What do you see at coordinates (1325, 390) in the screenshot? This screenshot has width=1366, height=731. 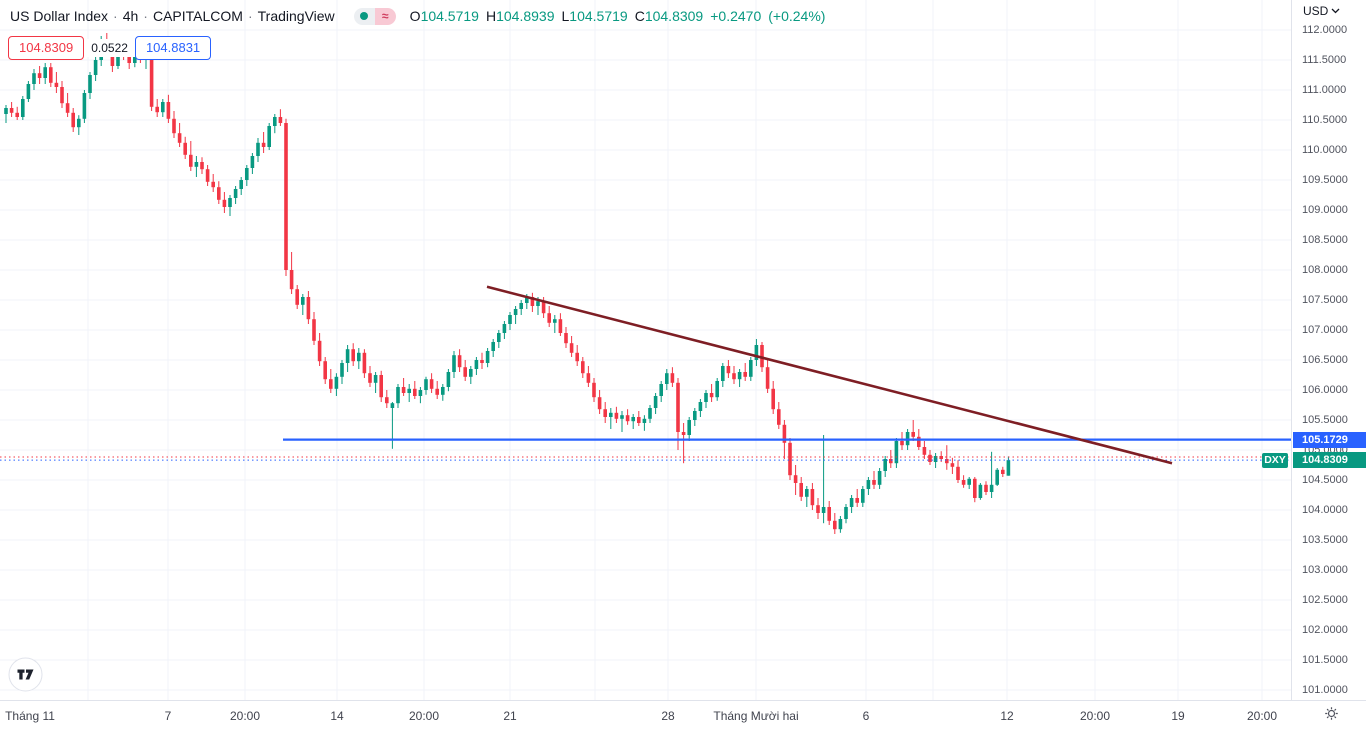 I see `price-tick-label: 106.0000` at bounding box center [1325, 390].